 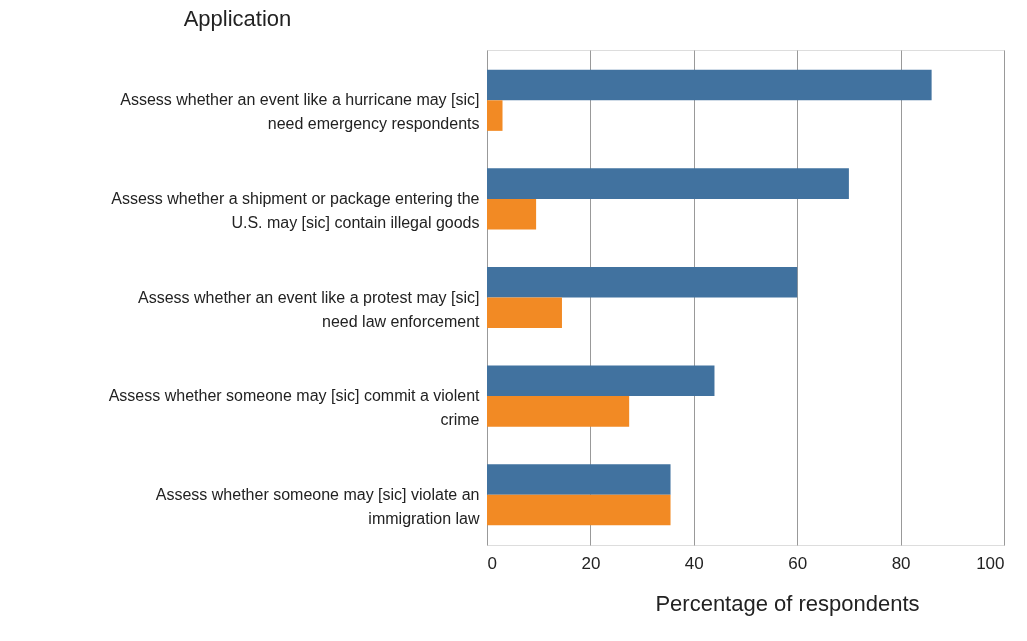 I want to click on y-axis-title: Application, so click(x=237, y=18).